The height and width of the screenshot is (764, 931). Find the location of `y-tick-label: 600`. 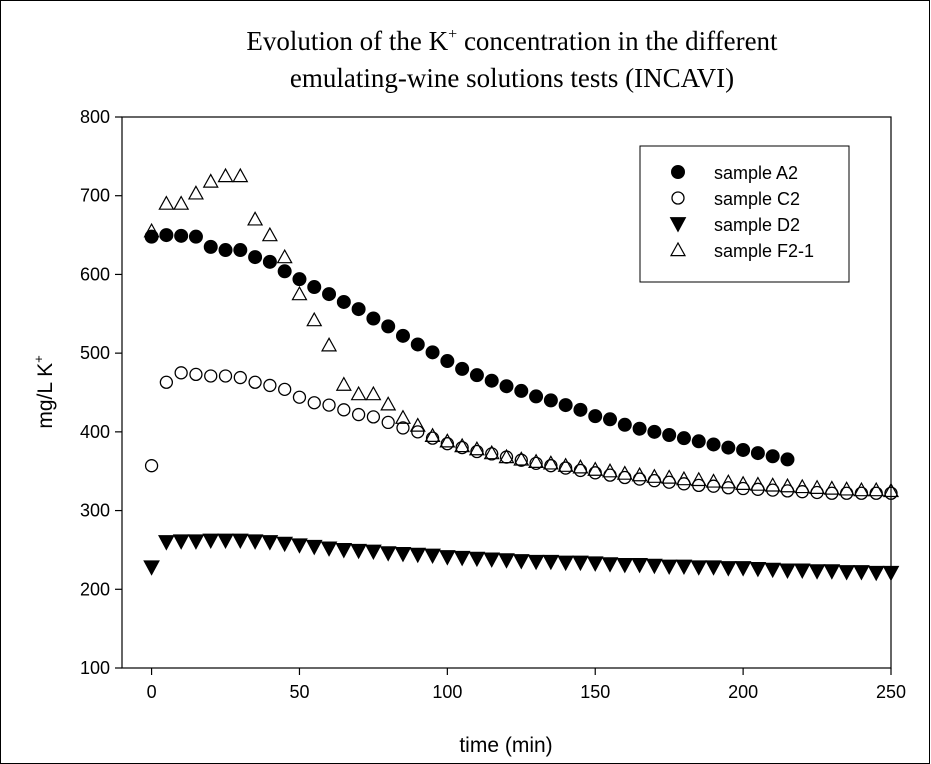

y-tick-label: 600 is located at coordinates (95, 274).